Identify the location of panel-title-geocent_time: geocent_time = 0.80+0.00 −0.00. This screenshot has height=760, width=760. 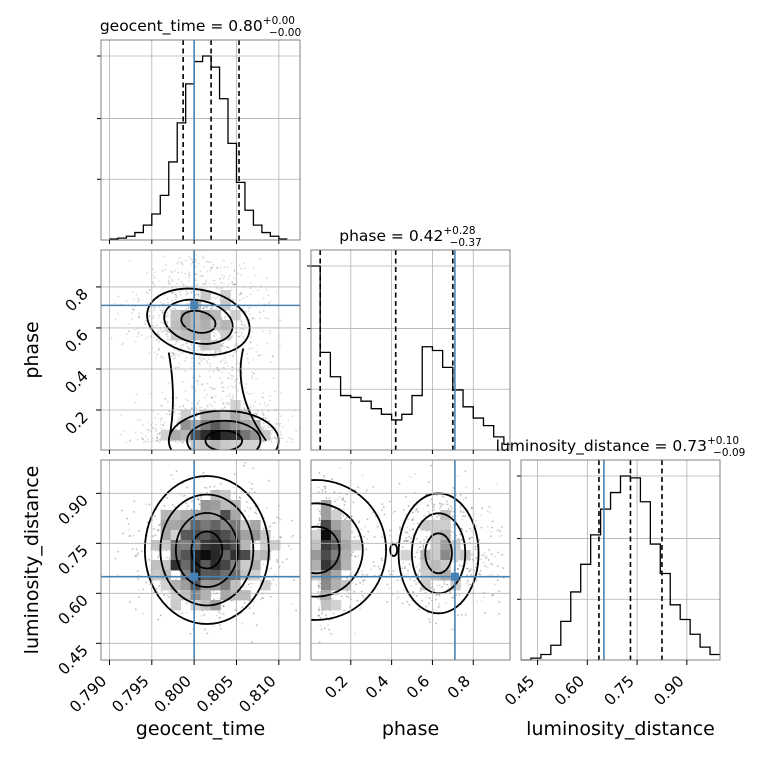
(200, 27).